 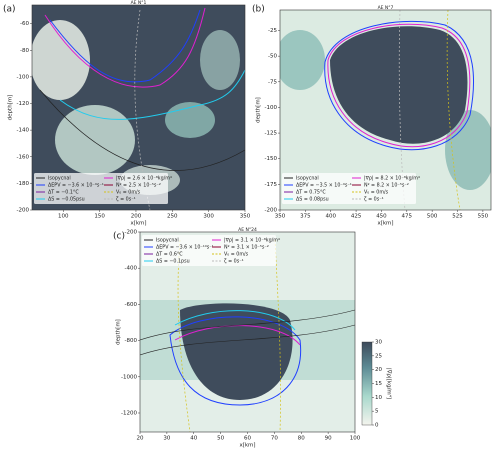 What do you see at coordinates (139, 3) in the screenshot?
I see `panel-title: AE N°1` at bounding box center [139, 3].